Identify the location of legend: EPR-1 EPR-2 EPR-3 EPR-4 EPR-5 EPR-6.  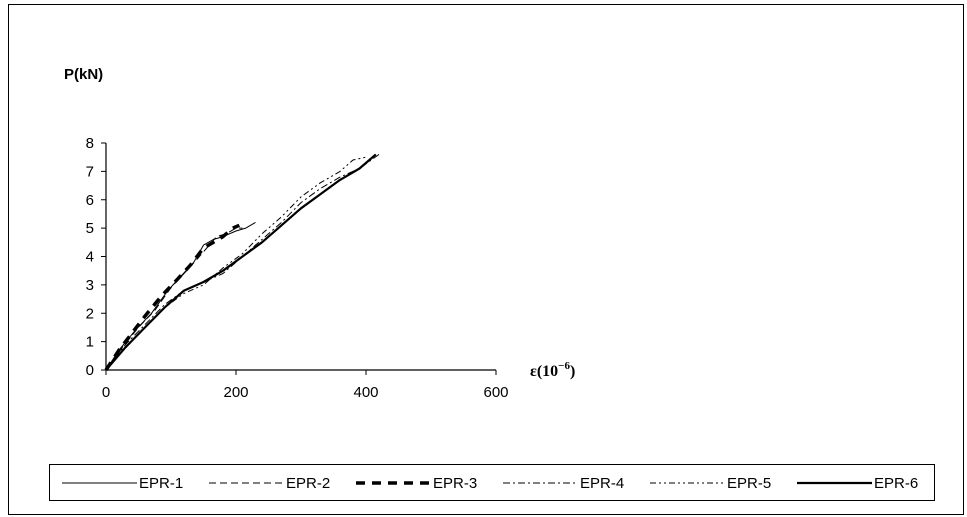
(492, 482).